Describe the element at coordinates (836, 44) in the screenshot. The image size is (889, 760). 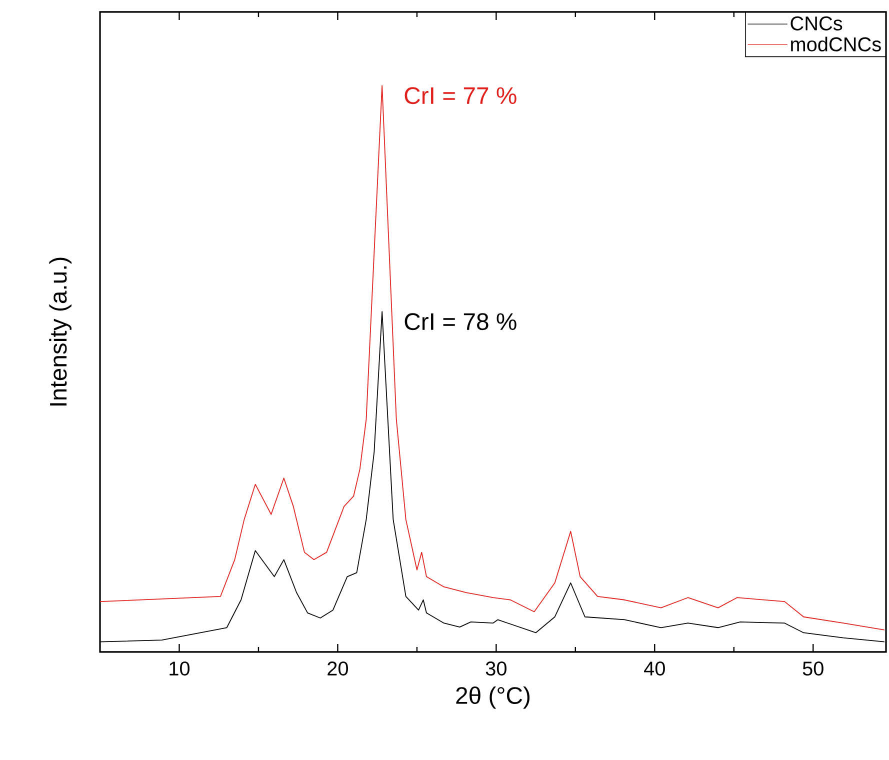
I see `legend-label: modCNCs` at that location.